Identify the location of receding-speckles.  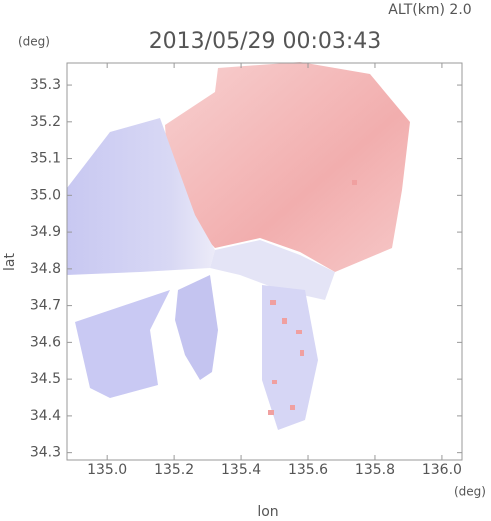
(312, 297).